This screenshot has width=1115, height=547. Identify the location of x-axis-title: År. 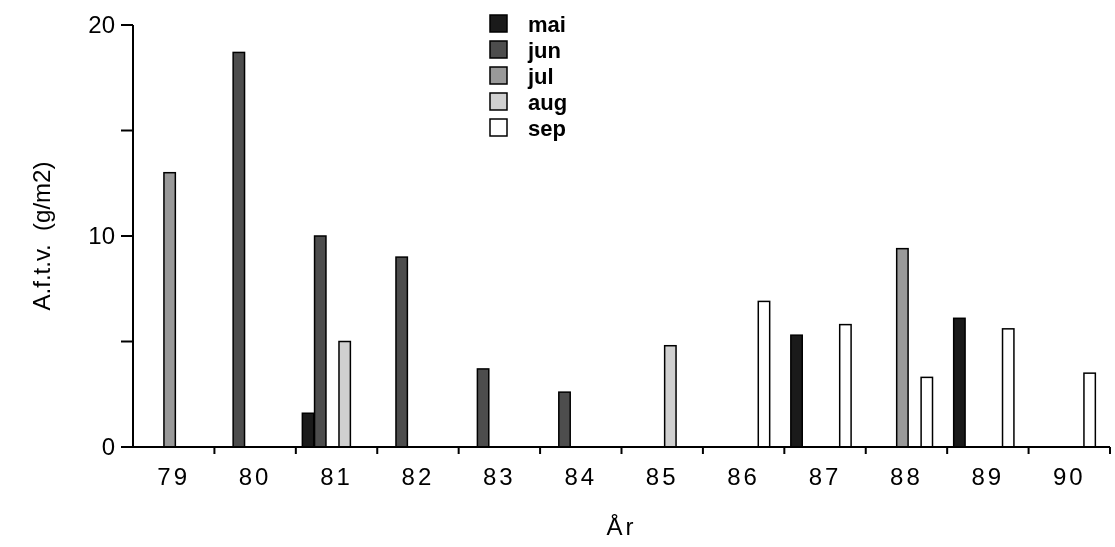
(621, 526).